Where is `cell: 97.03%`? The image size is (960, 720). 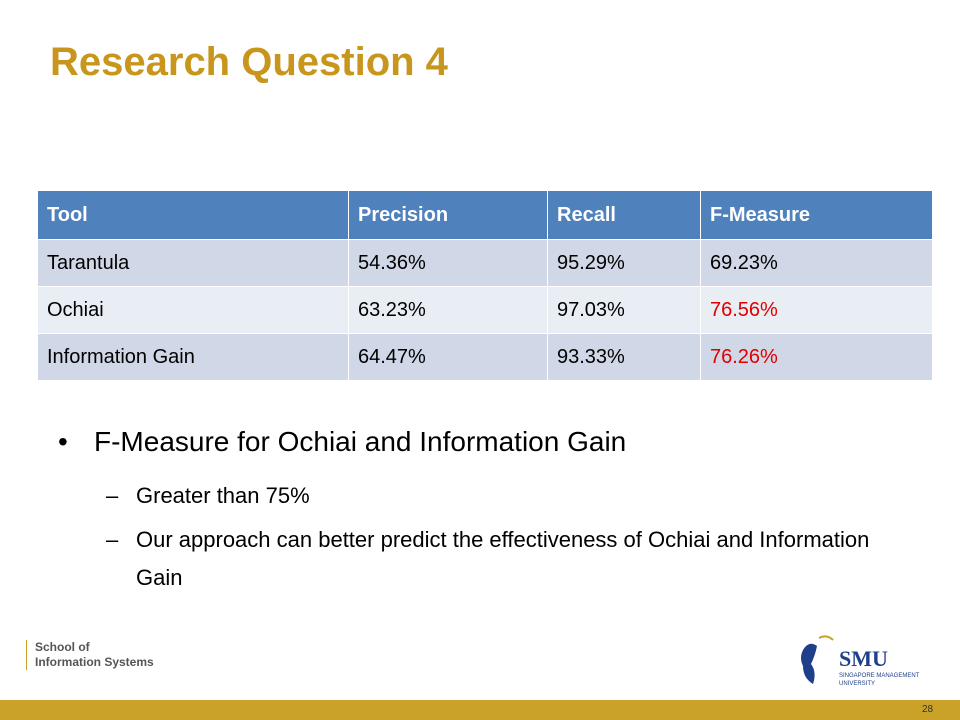 cell: 97.03% is located at coordinates (624, 310).